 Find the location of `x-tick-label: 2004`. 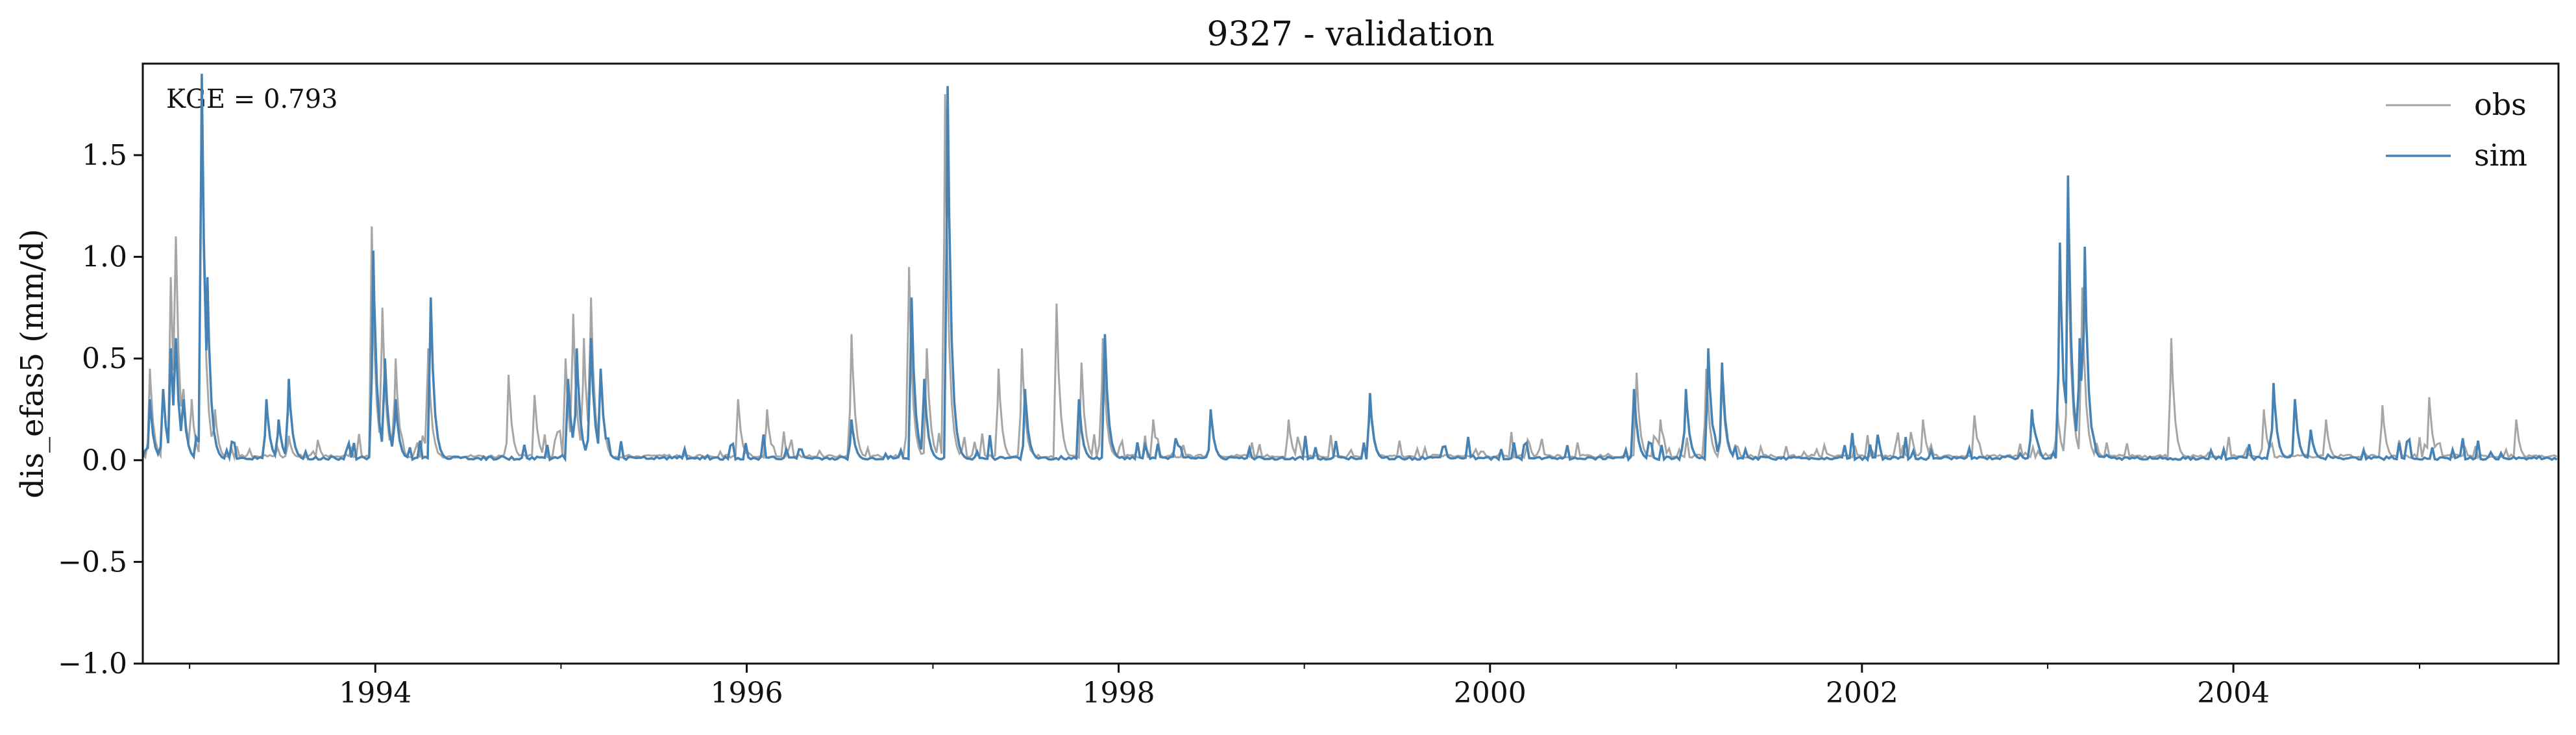

x-tick-label: 2004 is located at coordinates (2233, 693).